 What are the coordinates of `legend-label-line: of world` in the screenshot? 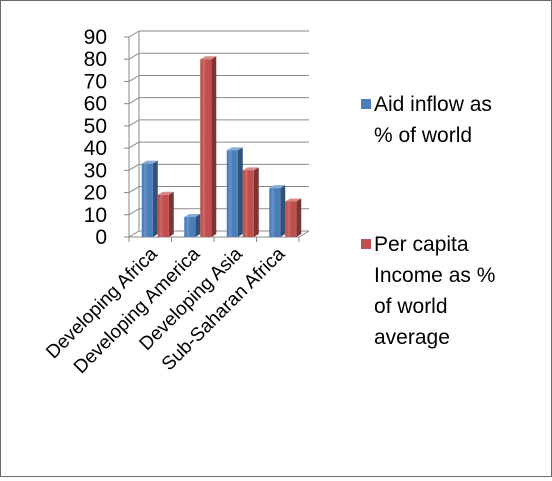 It's located at (411, 306).